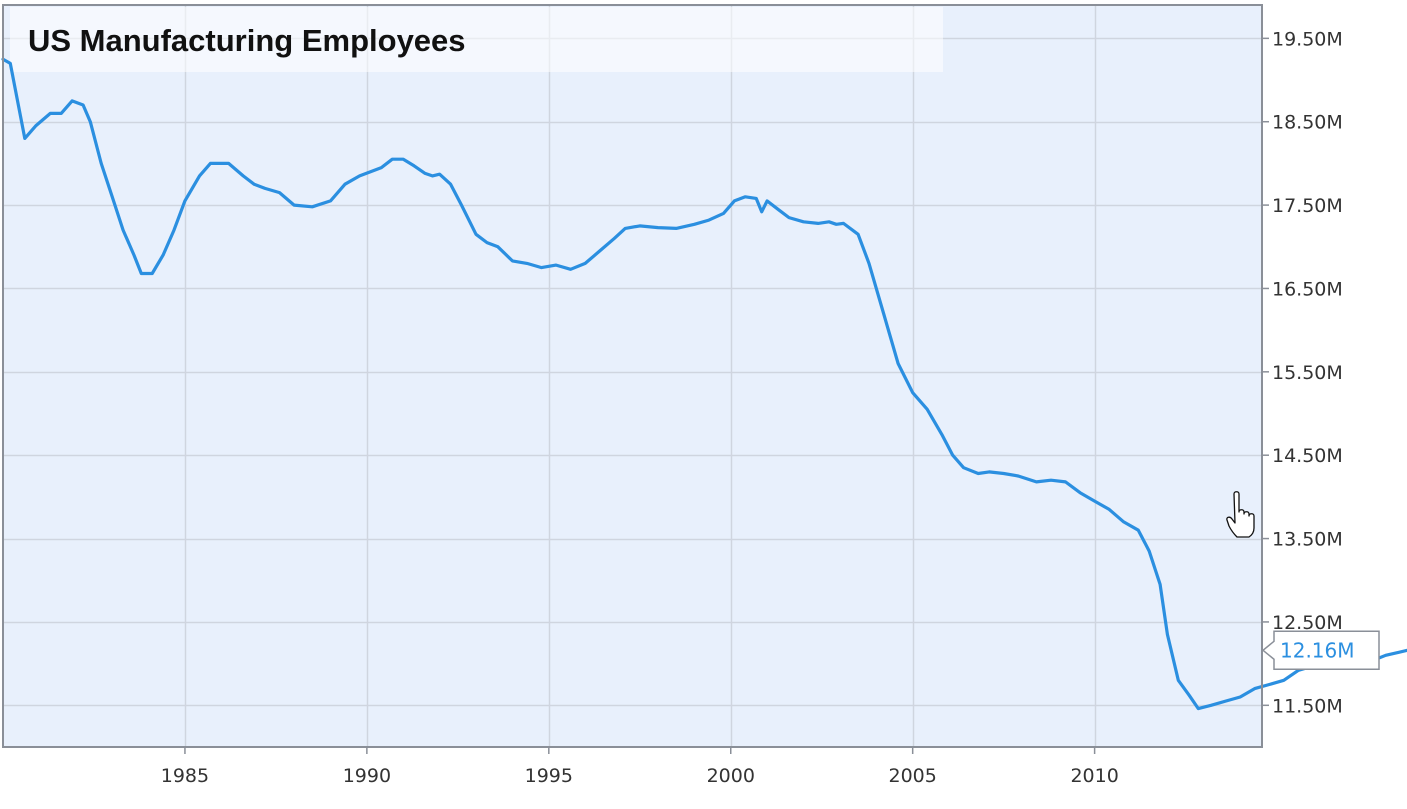  What do you see at coordinates (367, 776) in the screenshot?
I see `x-tick-label: 1990` at bounding box center [367, 776].